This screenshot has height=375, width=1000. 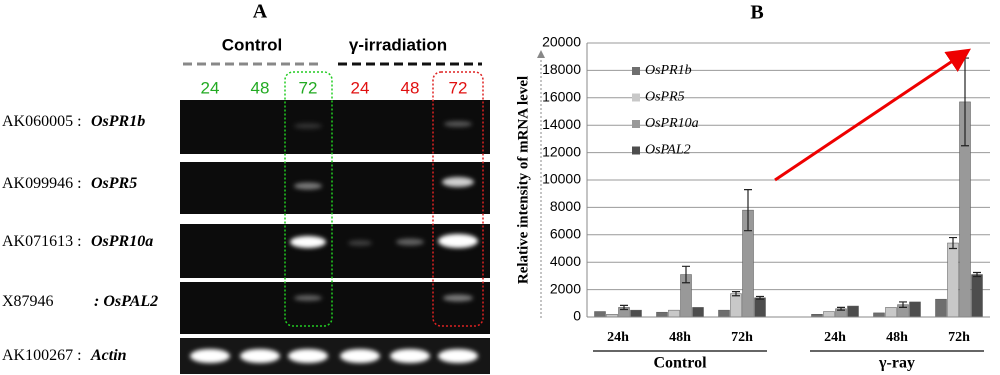 I want to click on y-tick-label: 10000, so click(x=561, y=179).